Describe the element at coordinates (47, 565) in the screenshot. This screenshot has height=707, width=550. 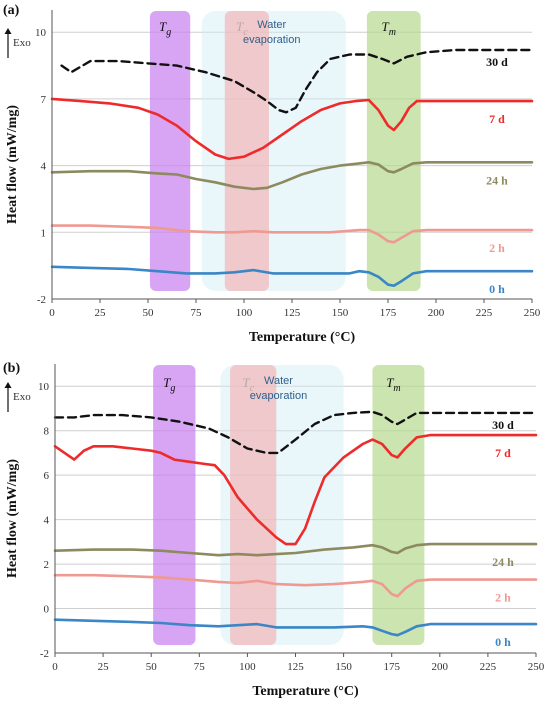
I see `y-tick-label: 2` at that location.